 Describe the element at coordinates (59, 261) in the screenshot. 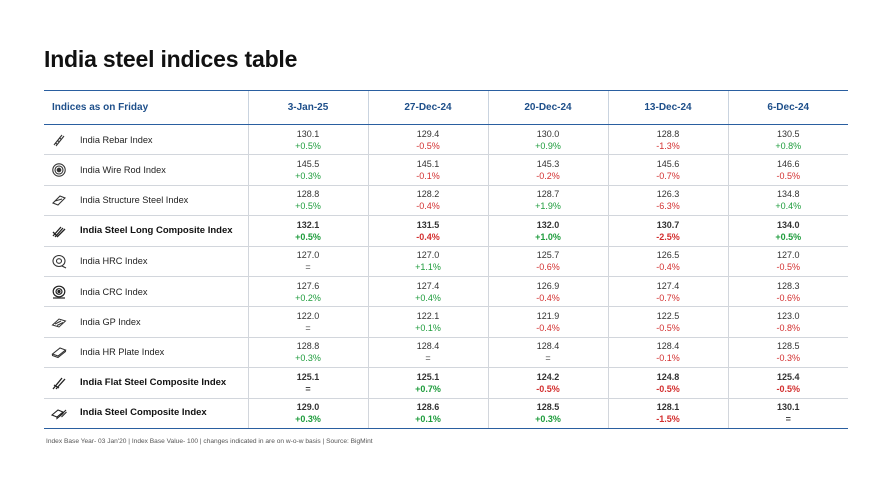

I see `hrc-coil-icon` at that location.